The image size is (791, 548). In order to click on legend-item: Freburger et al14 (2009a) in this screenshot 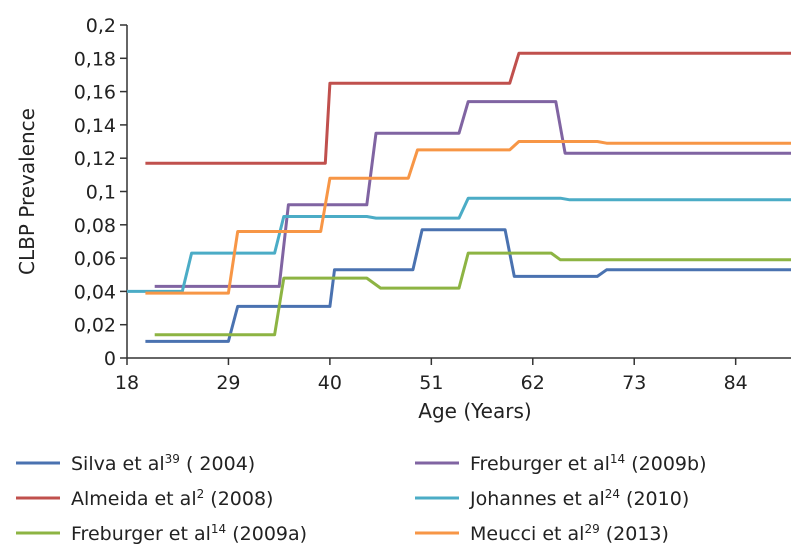, I will do `click(161, 533)`.